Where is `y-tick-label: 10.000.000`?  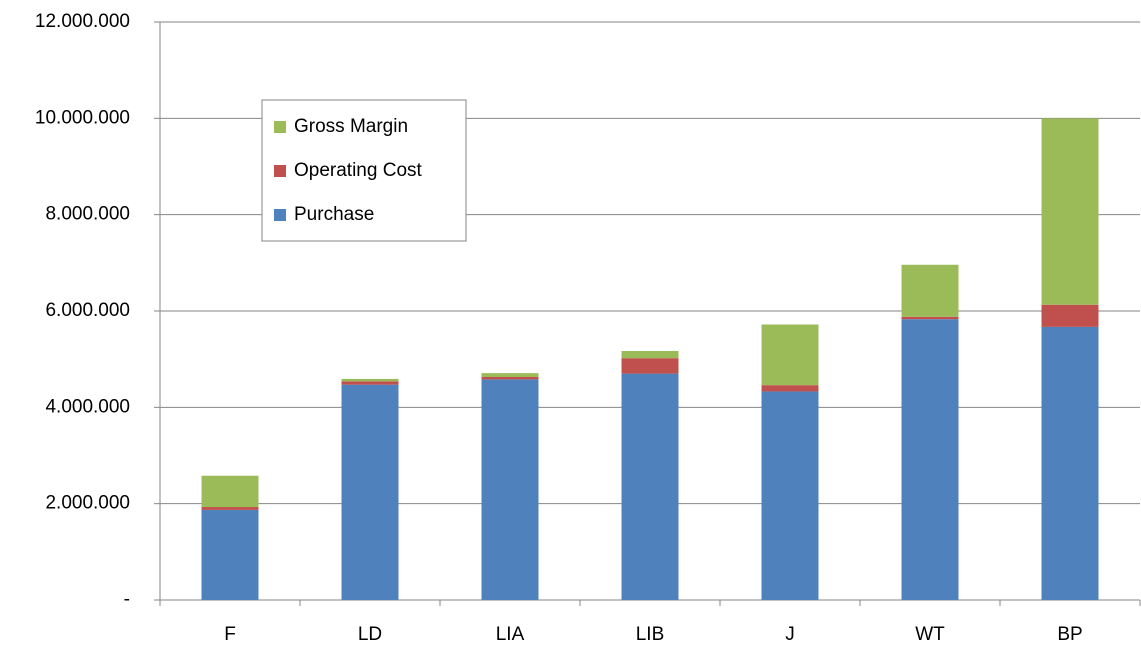
y-tick-label: 10.000.000 is located at coordinates (82, 117).